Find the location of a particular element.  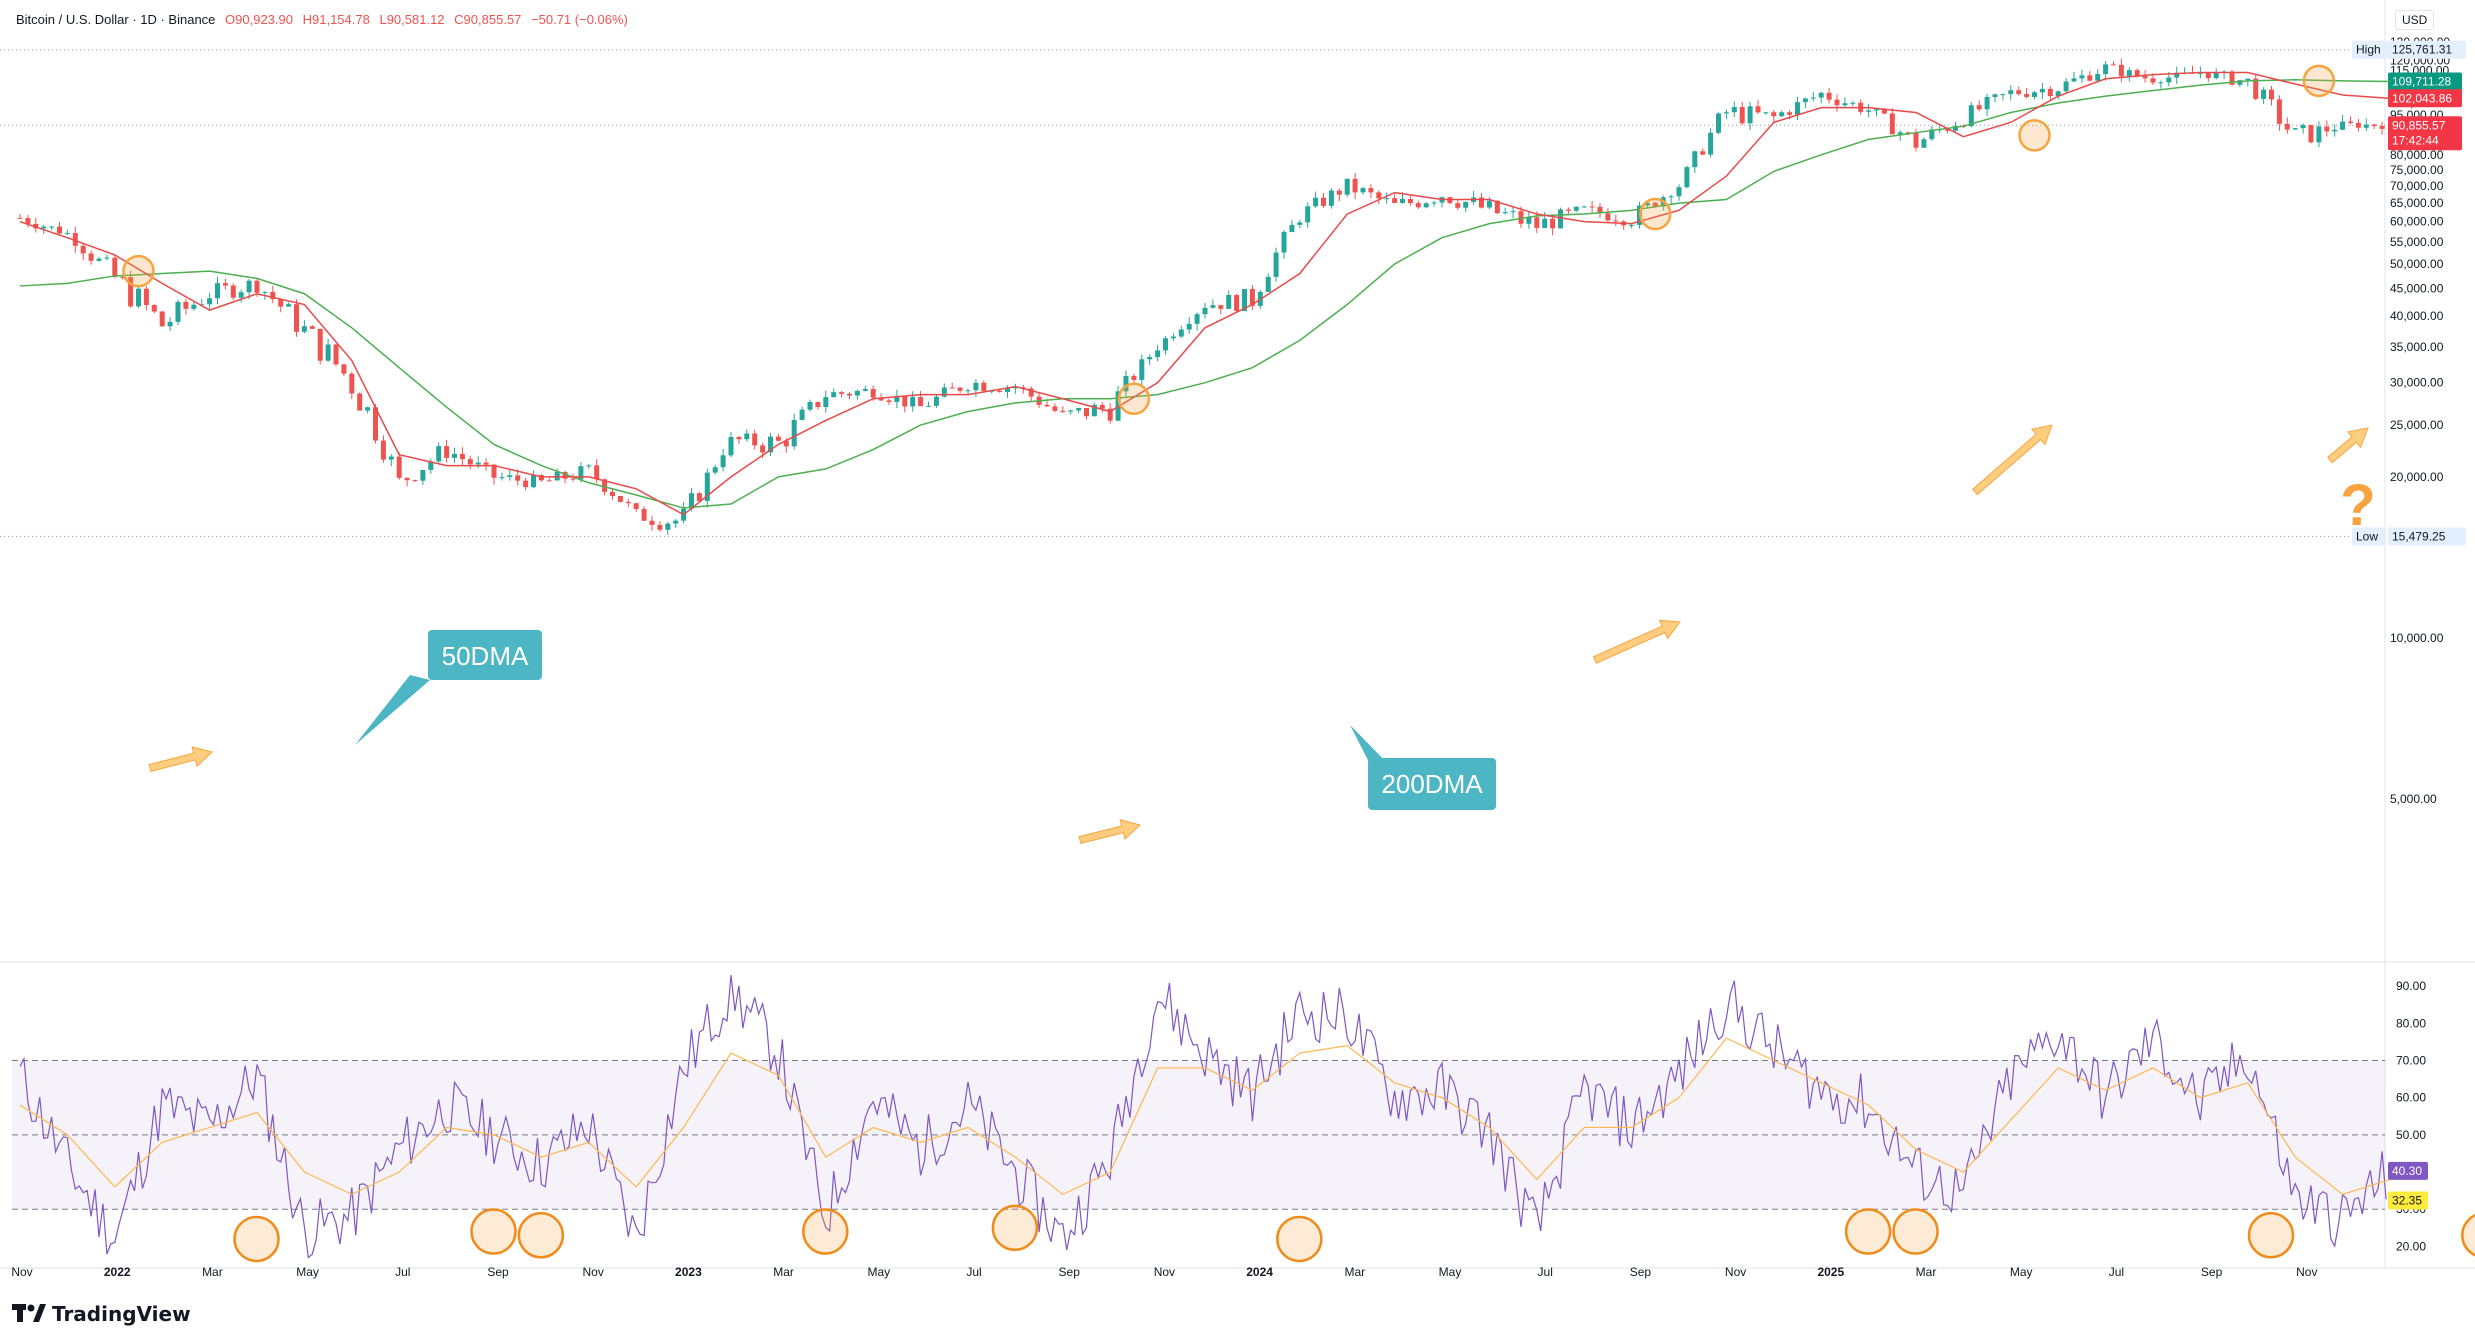

low-label-bg is located at coordinates (2369, 536).